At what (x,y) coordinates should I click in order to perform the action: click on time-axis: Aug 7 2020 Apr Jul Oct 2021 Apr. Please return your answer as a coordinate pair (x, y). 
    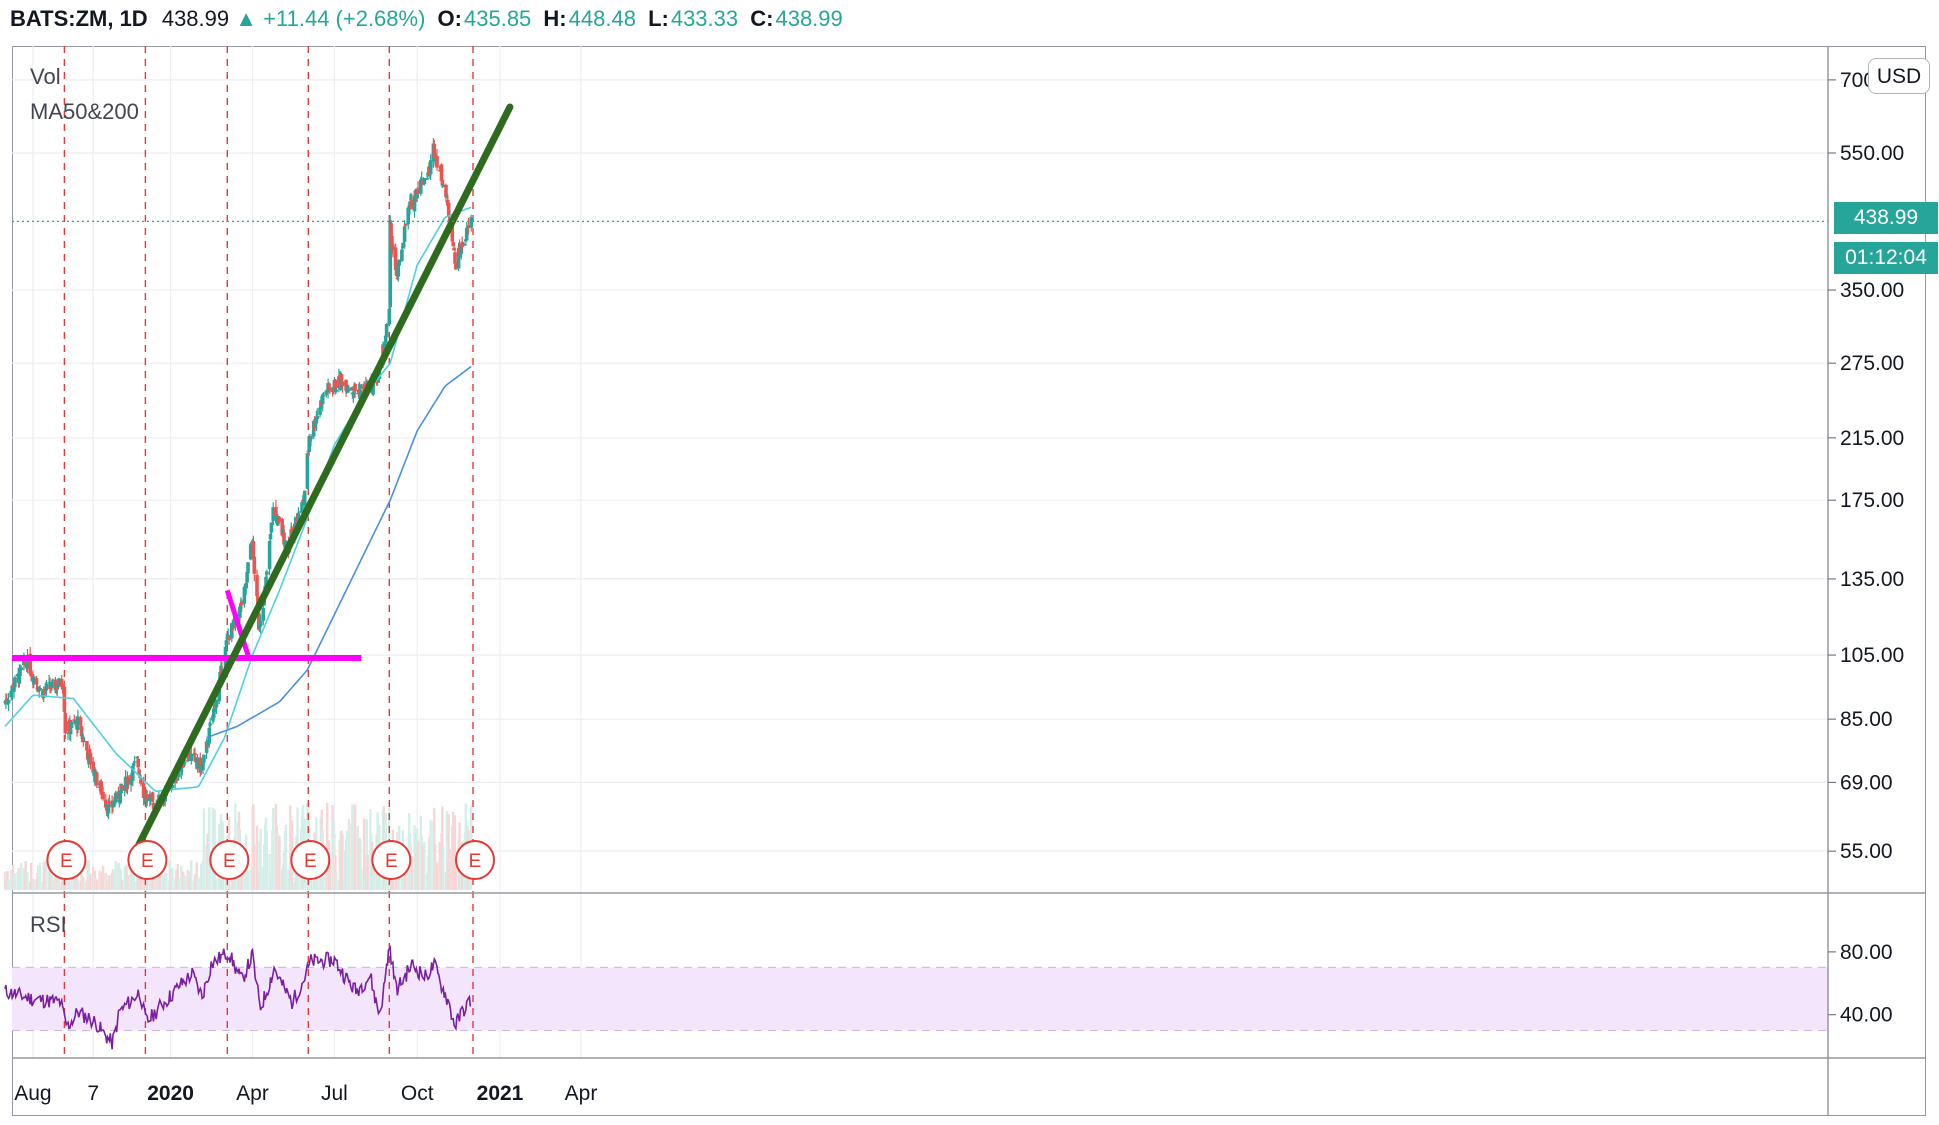
    Looking at the image, I should click on (305, 1093).